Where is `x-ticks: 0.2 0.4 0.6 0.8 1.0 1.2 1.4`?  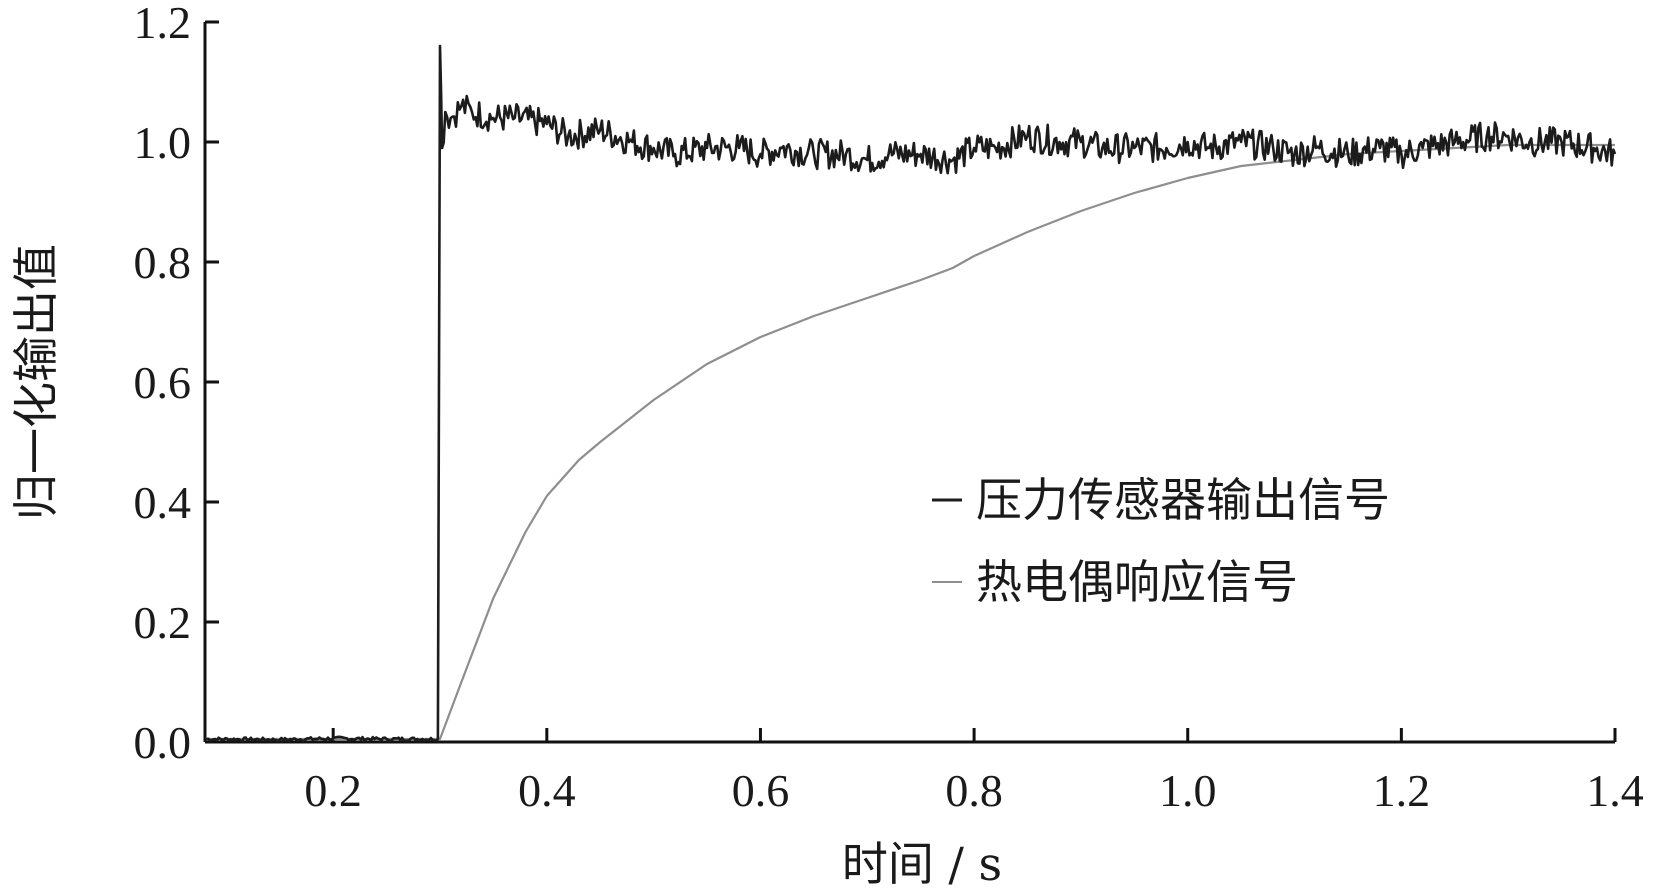
x-ticks: 0.2 0.4 0.6 0.8 1.0 1.2 1.4 is located at coordinates (974, 772).